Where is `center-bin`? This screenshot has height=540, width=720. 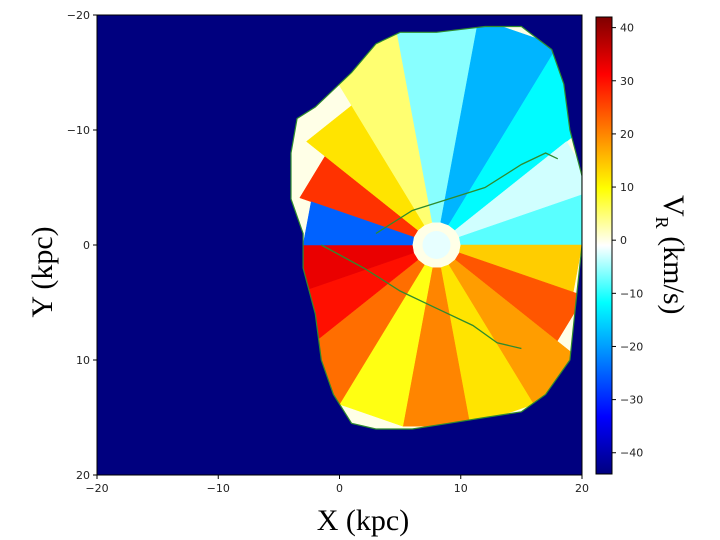 center-bin is located at coordinates (436, 245).